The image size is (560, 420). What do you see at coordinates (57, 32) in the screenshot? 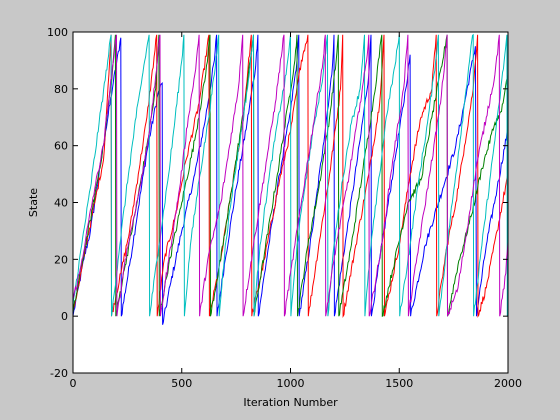
I see `y-tick-label-6: 100` at bounding box center [57, 32].